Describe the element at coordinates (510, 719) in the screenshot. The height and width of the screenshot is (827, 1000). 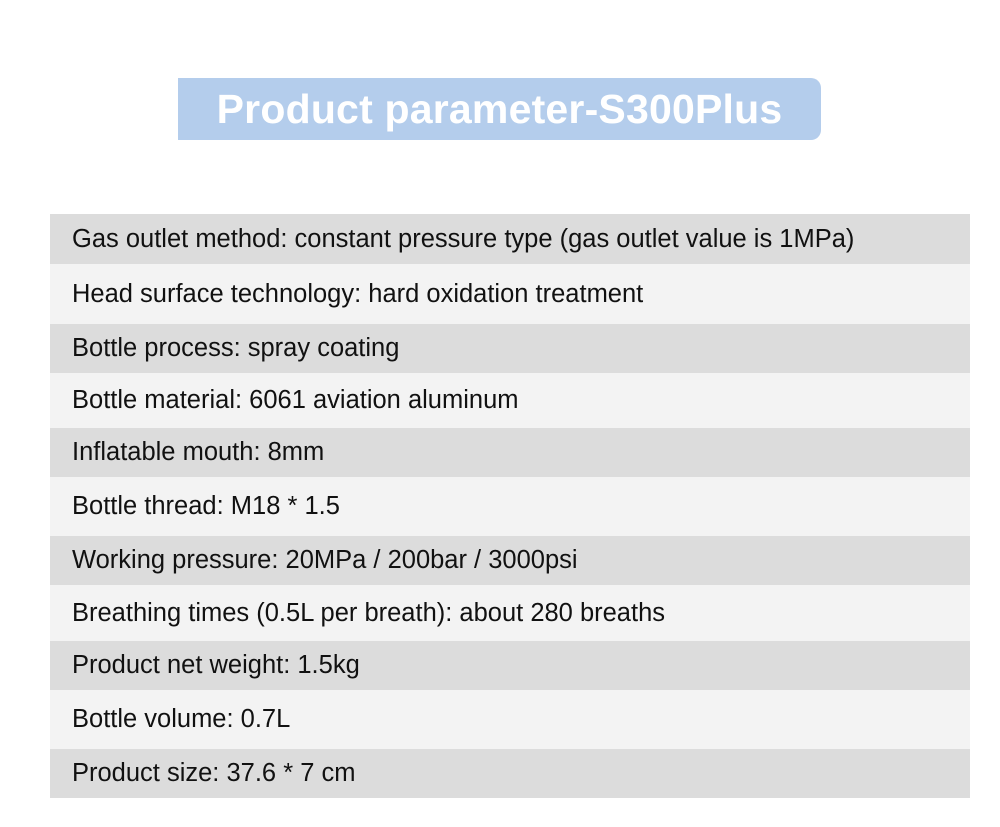
I see `parameter-row-bottle-volume: Bottle volume: 0.7L` at that location.